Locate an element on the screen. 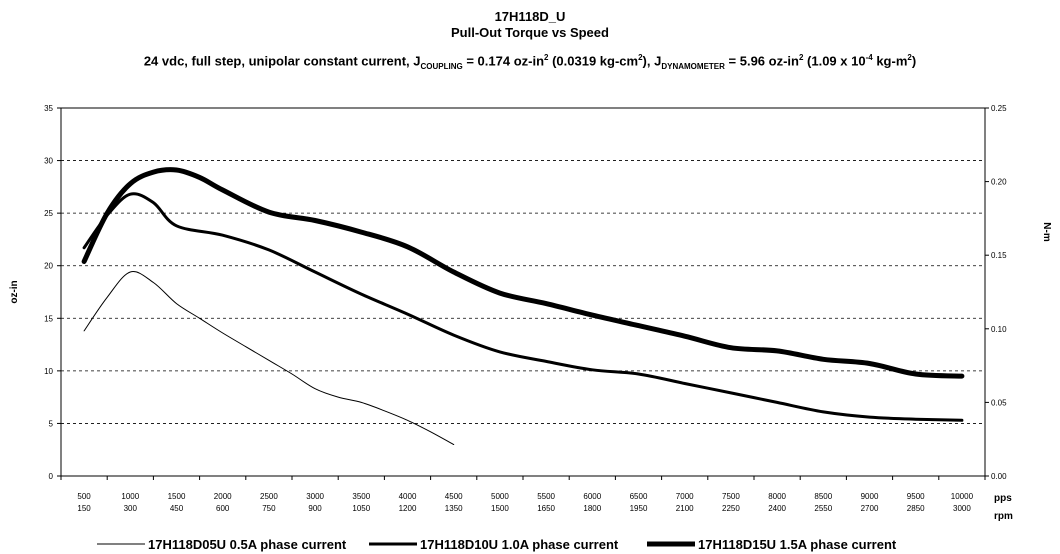 Image resolution: width=1060 pixels, height=554 pixels. x-unit-label-pps: pps is located at coordinates (1003, 498).